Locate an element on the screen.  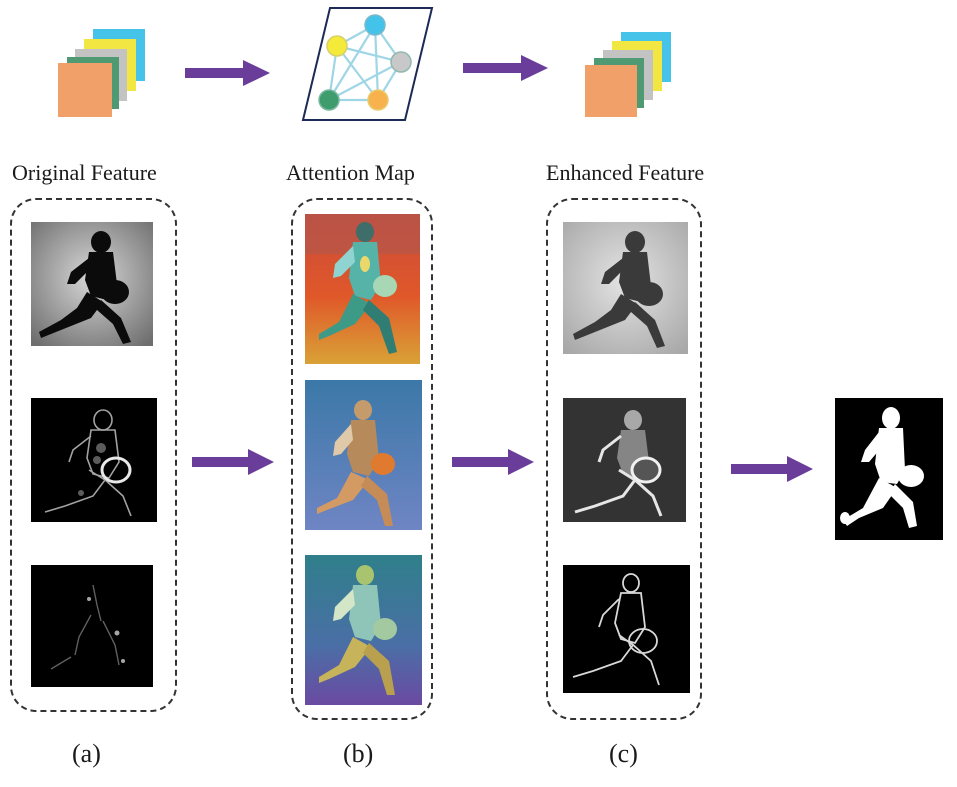
segmentation-mask-output is located at coordinates (889, 469).